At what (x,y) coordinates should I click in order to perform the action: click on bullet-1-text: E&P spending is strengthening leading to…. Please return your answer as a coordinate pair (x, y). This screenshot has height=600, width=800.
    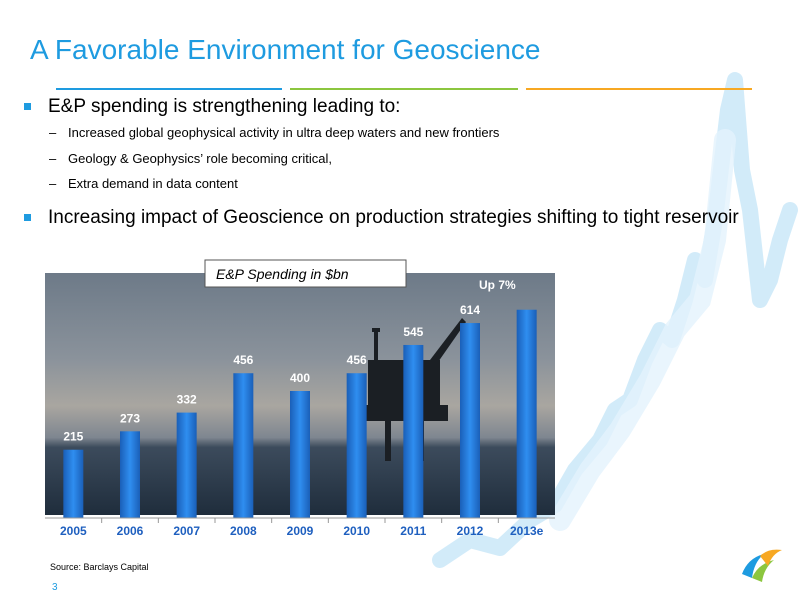
    Looking at the image, I should click on (224, 106).